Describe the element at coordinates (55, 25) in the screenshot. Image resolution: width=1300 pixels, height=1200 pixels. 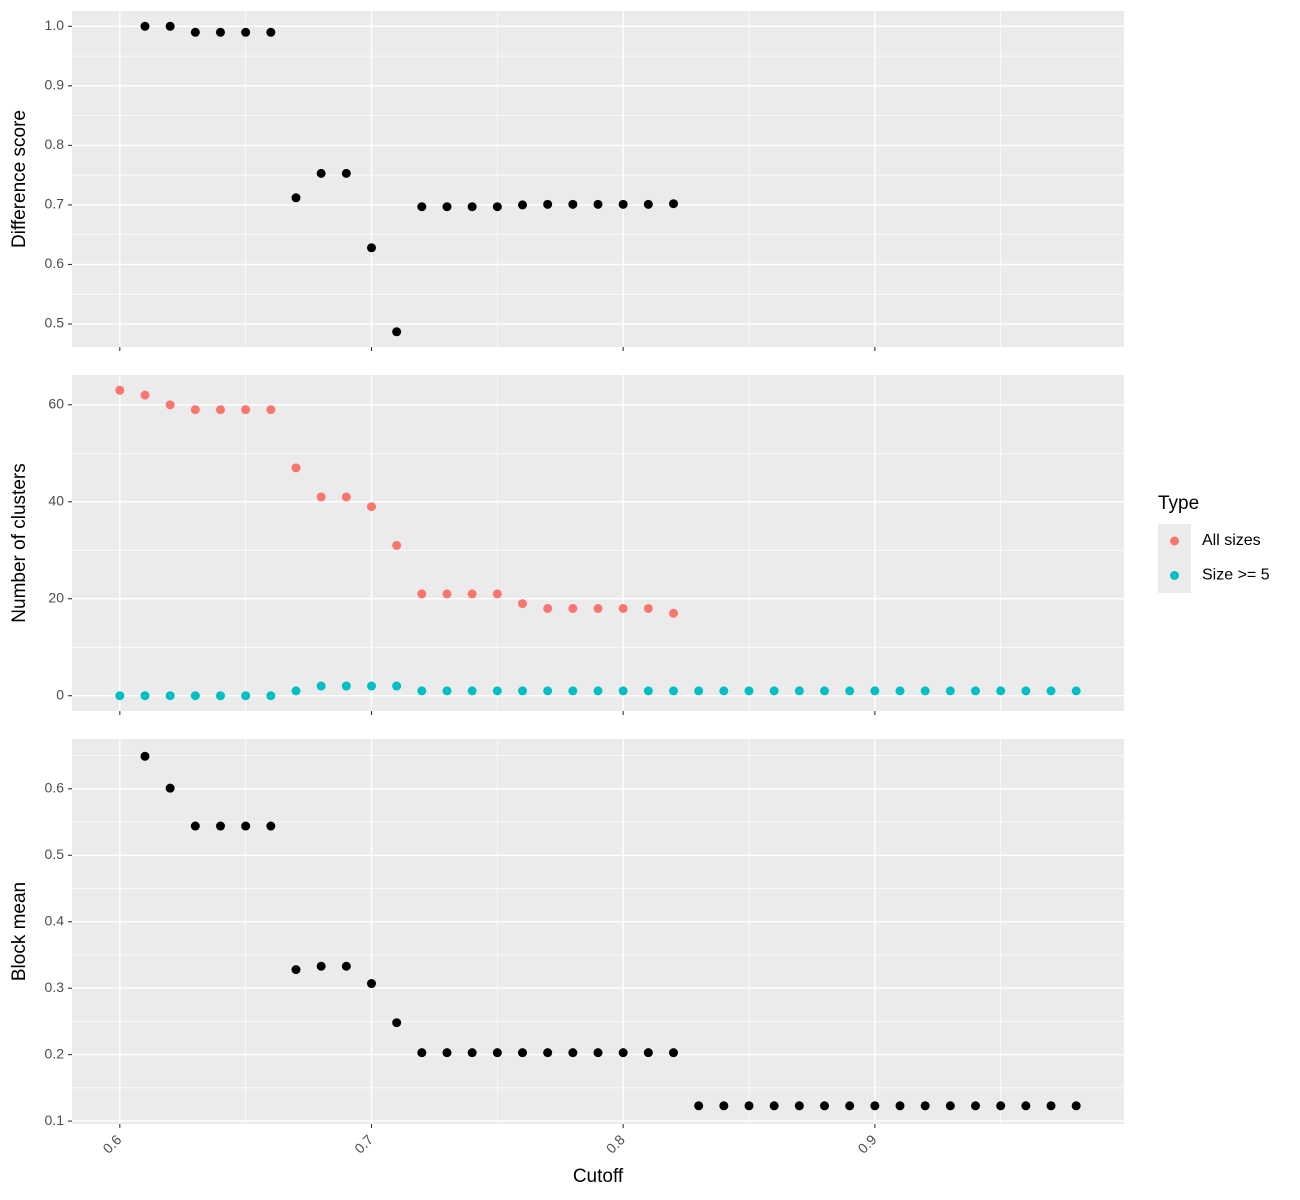
I see `y-tick-label: 1.0` at that location.